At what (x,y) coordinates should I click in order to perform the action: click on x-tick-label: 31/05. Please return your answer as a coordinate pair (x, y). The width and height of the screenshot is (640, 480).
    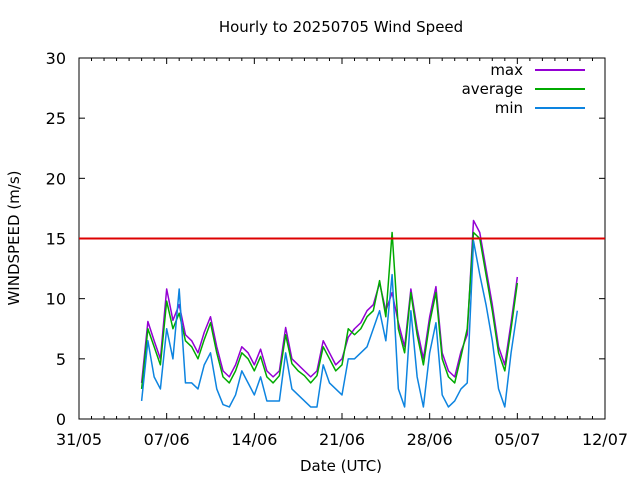
    Looking at the image, I should click on (79, 439).